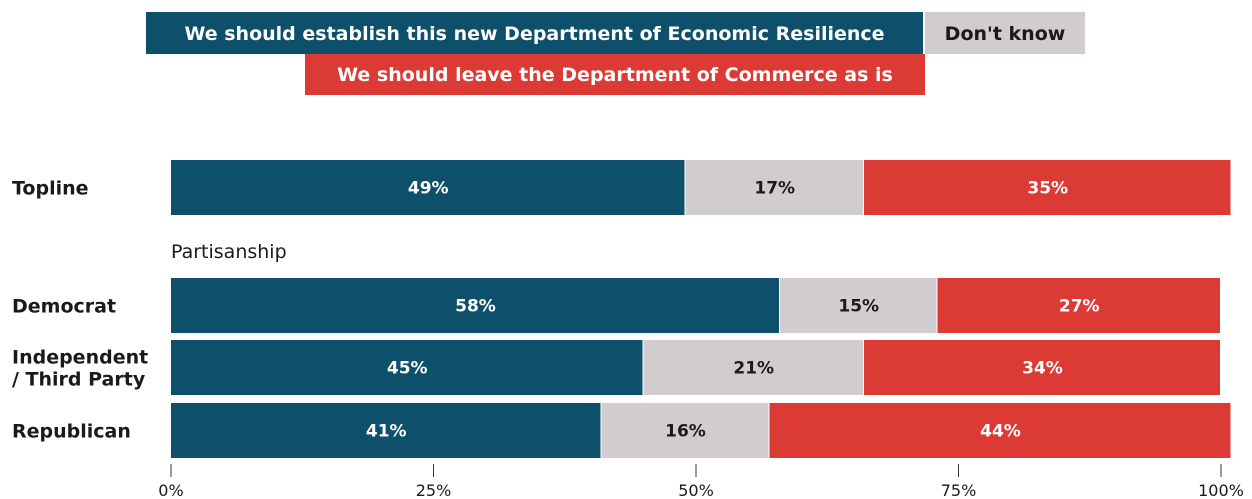 The width and height of the screenshot is (1252, 499). What do you see at coordinates (1047, 189) in the screenshot?
I see `bar-value-label: 35%` at bounding box center [1047, 189].